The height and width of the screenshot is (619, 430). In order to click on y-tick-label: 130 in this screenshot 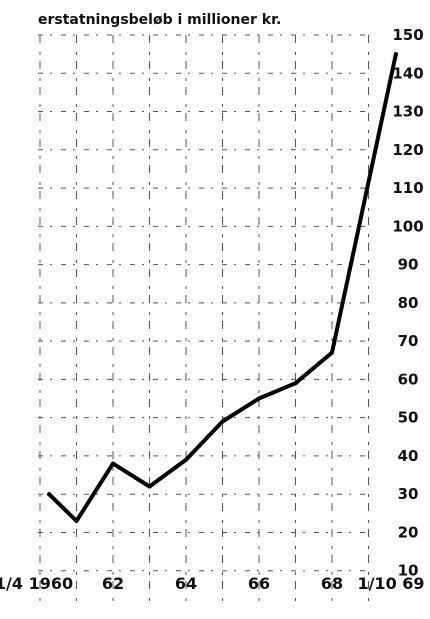, I will do `click(407, 112)`.